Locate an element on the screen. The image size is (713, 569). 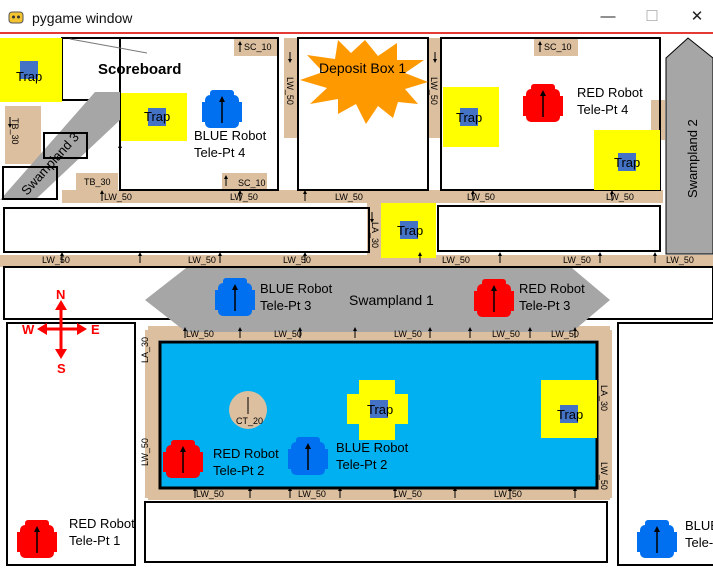
wall-label: LA_30 is located at coordinates (604, 398).